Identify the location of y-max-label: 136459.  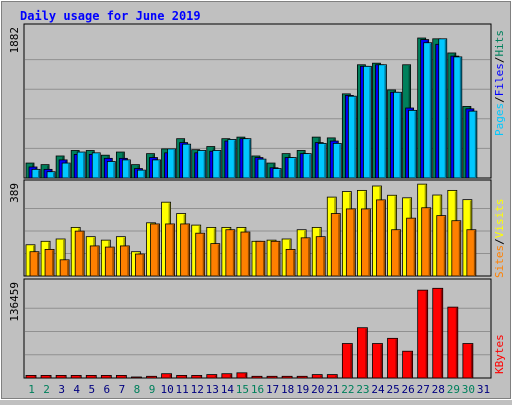
(14, 302).